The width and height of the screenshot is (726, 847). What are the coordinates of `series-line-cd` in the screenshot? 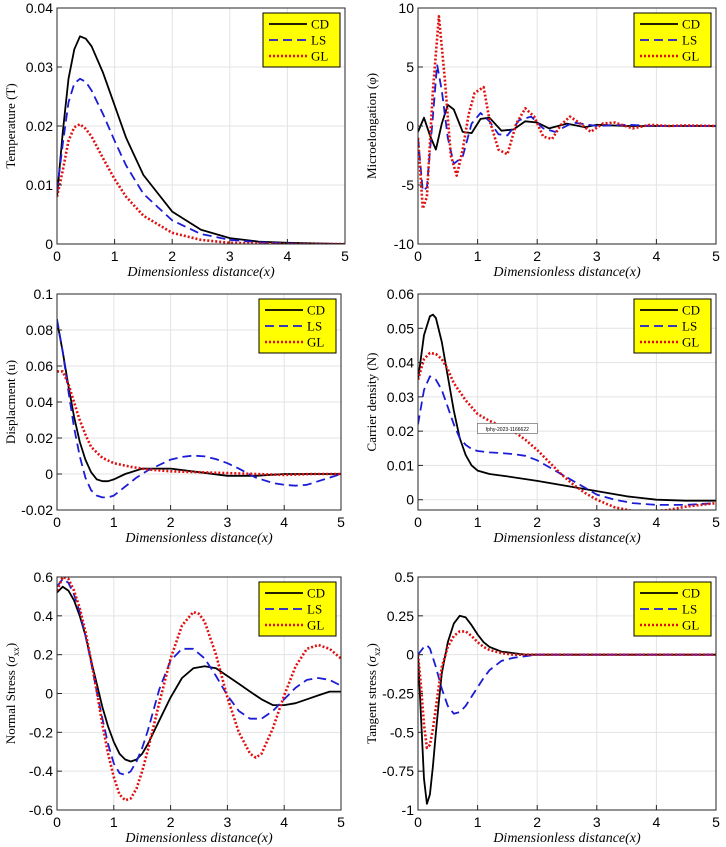 It's located at (567, 407).